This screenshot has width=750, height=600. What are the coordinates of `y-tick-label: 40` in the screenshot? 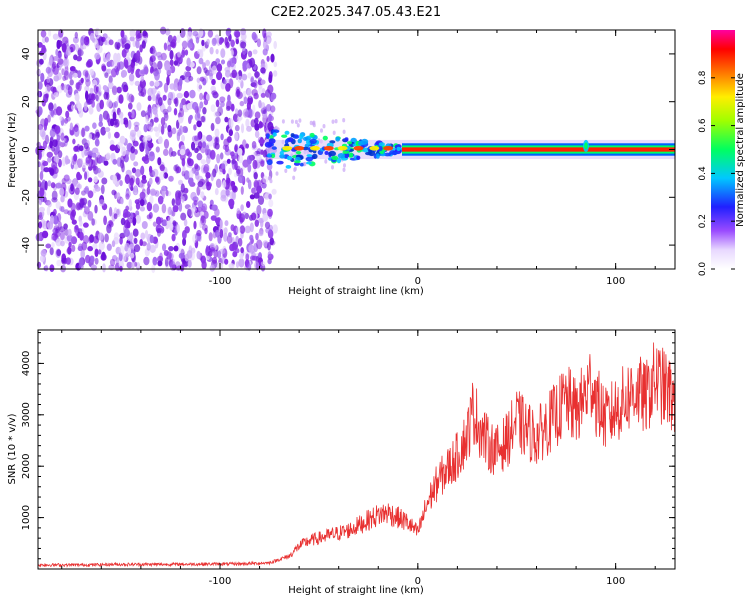 It's located at (26, 54).